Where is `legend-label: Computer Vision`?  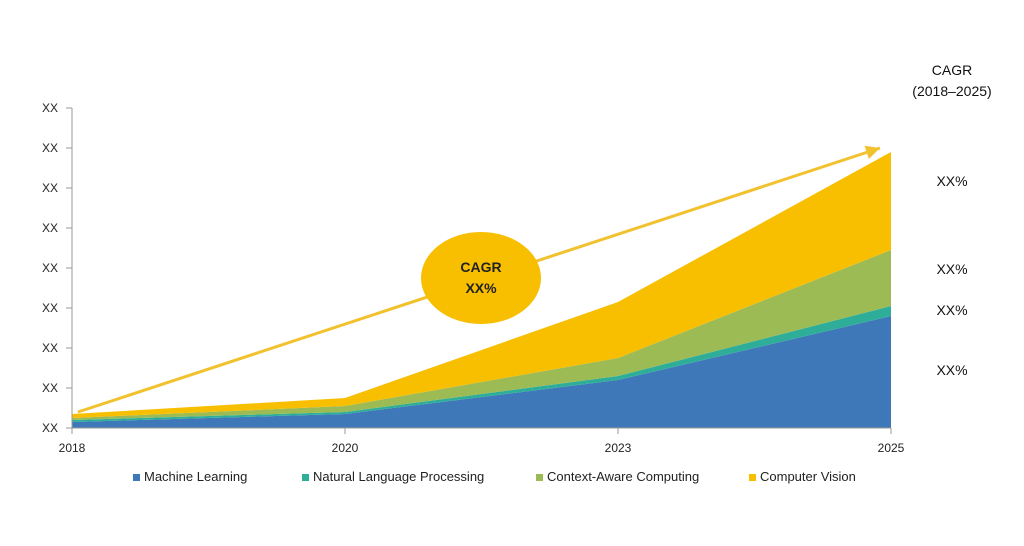 legend-label: Computer Vision is located at coordinates (808, 476).